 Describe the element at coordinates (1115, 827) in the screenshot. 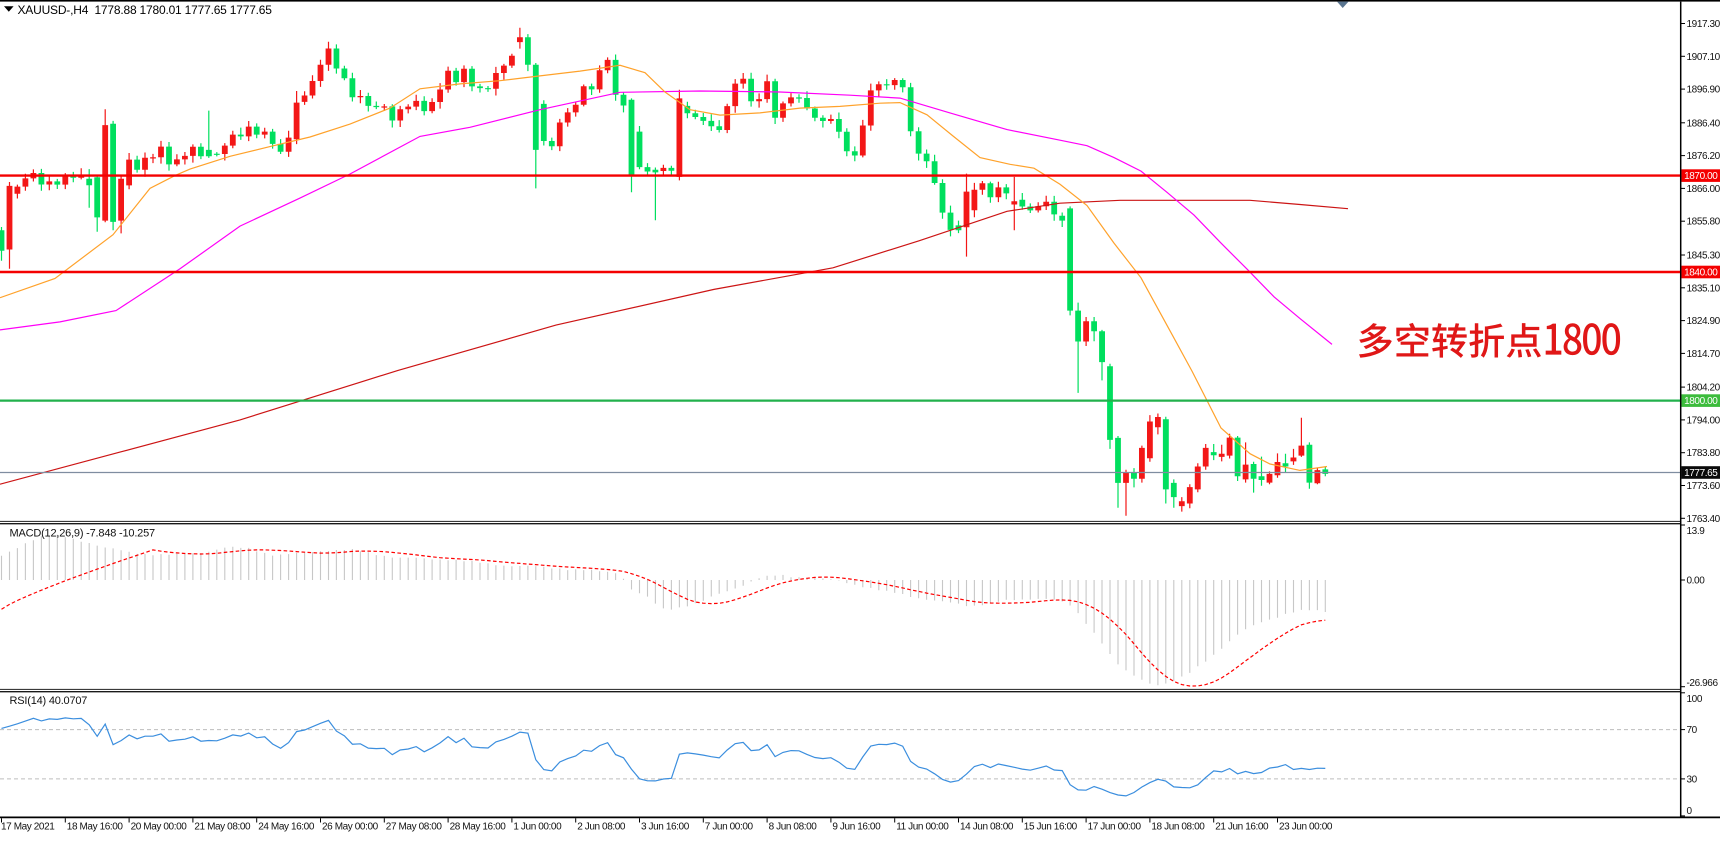

I see `svg-text: 17 Jun 00:00` at that location.